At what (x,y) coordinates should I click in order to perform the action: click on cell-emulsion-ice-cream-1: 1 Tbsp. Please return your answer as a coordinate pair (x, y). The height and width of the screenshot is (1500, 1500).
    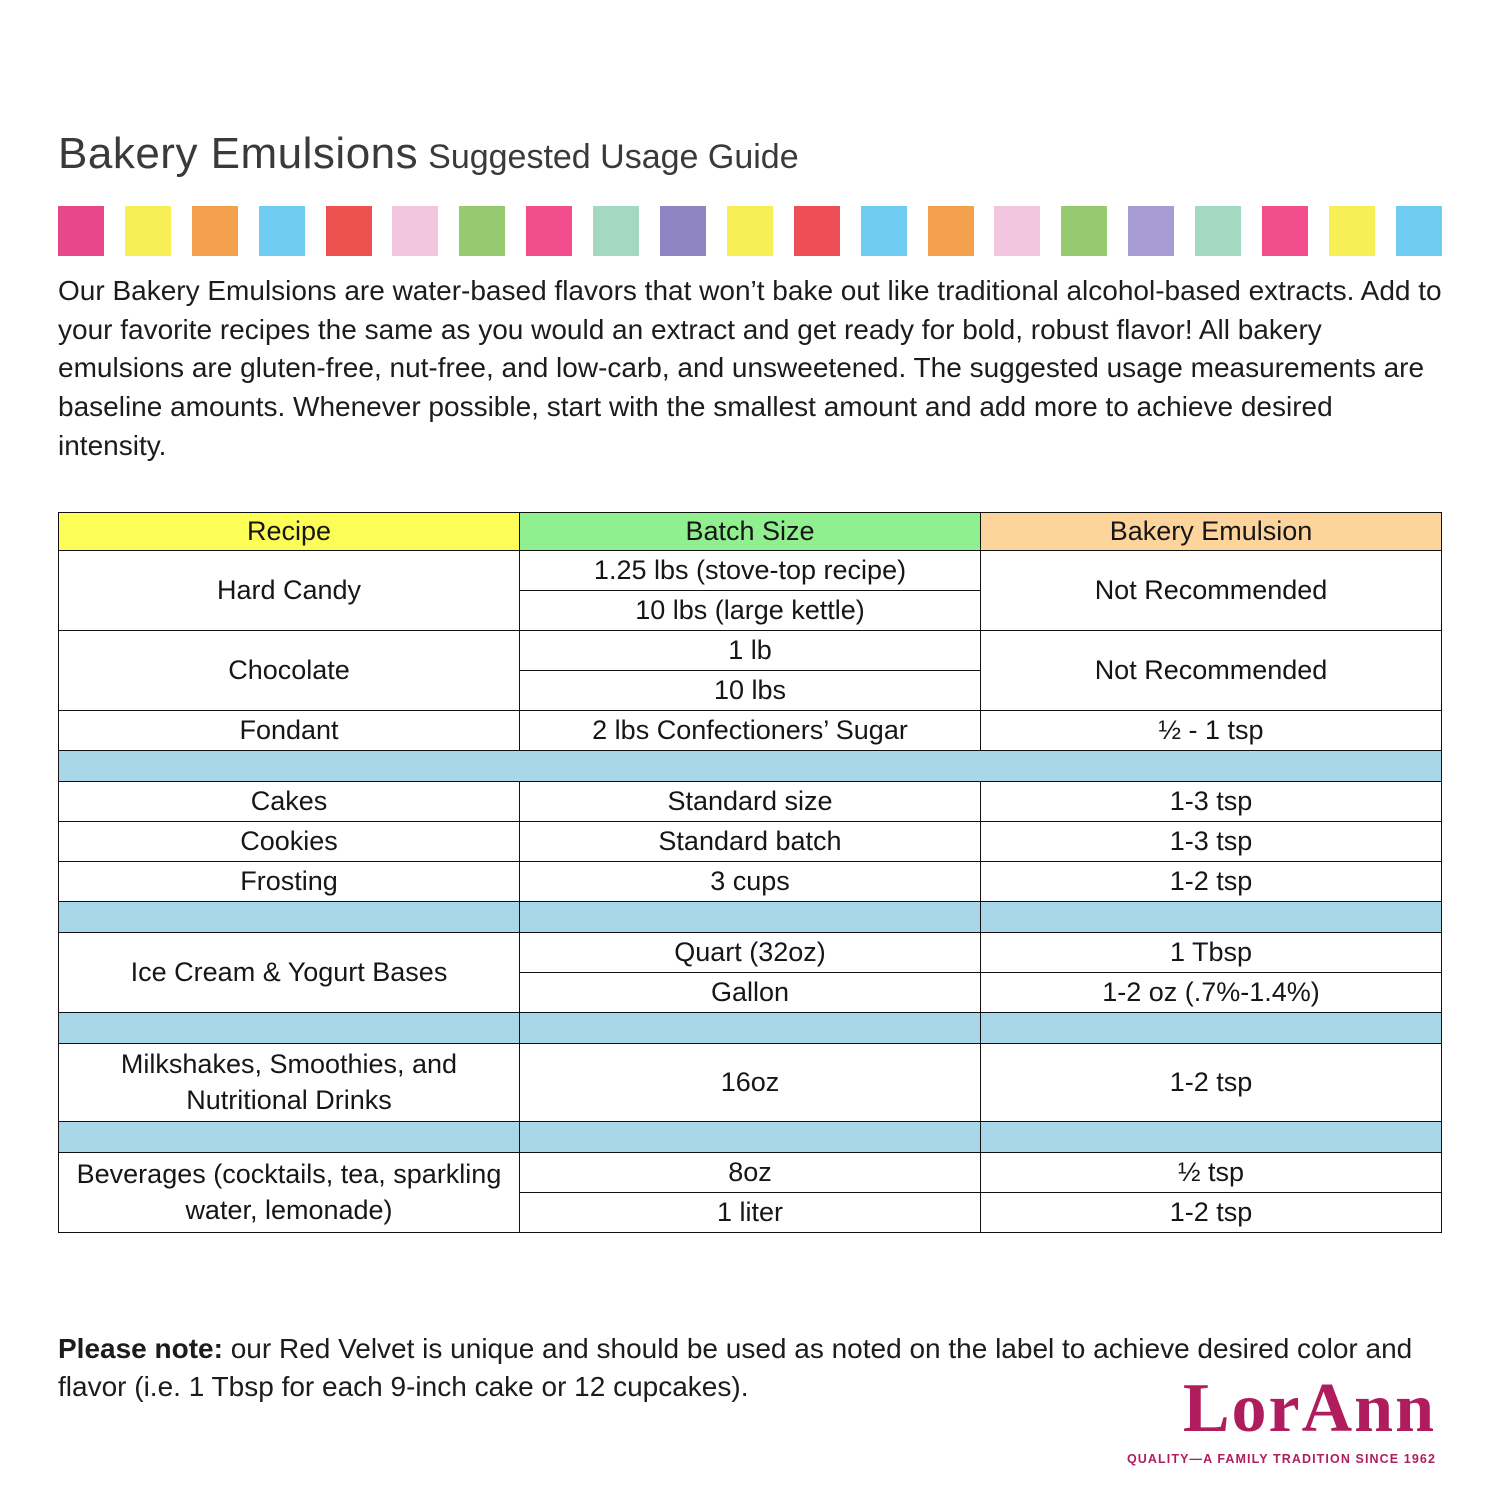
    Looking at the image, I should click on (1211, 952).